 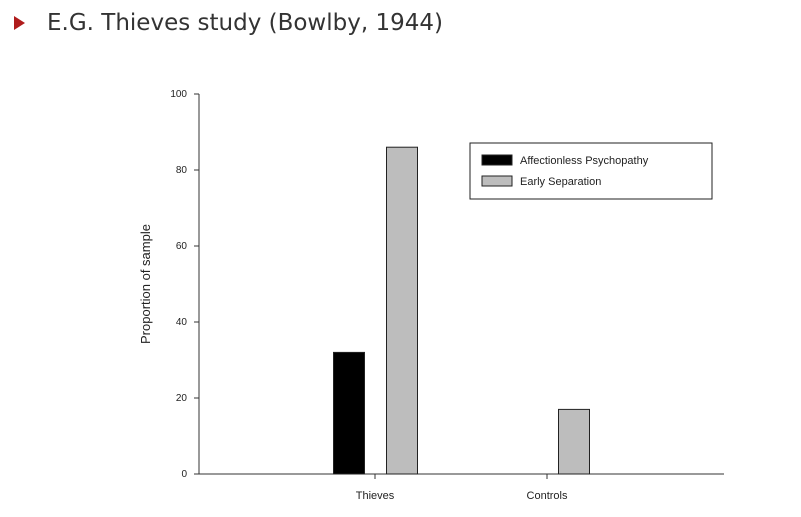 What do you see at coordinates (182, 246) in the screenshot?
I see `y-tick-label: 60` at bounding box center [182, 246].